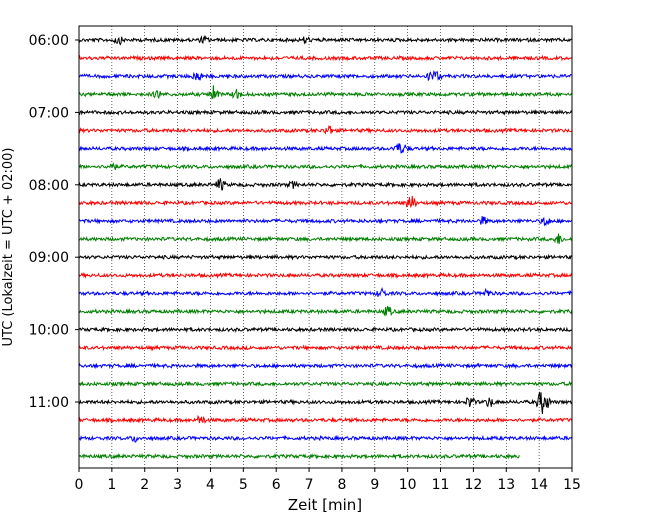  Describe the element at coordinates (341, 485) in the screenshot. I see `x-tick-label: 8` at that location.